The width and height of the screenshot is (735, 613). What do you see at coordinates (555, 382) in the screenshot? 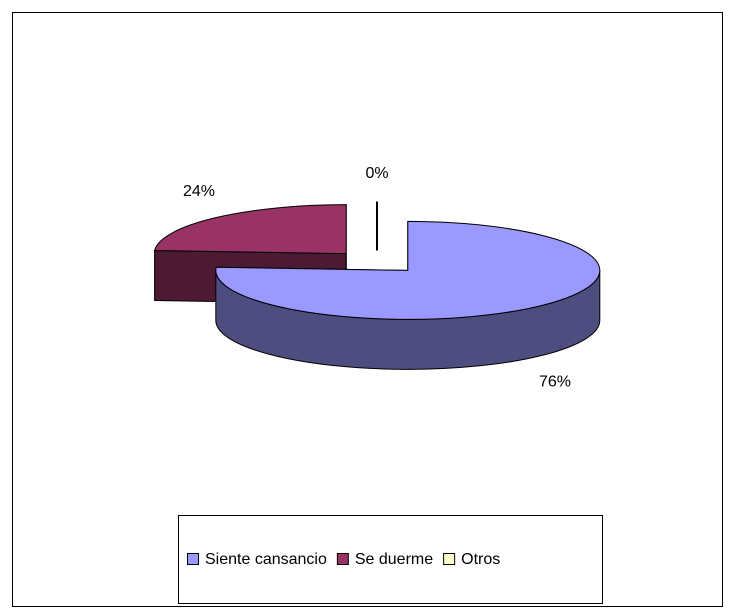
I see `data-label: 76%` at bounding box center [555, 382].